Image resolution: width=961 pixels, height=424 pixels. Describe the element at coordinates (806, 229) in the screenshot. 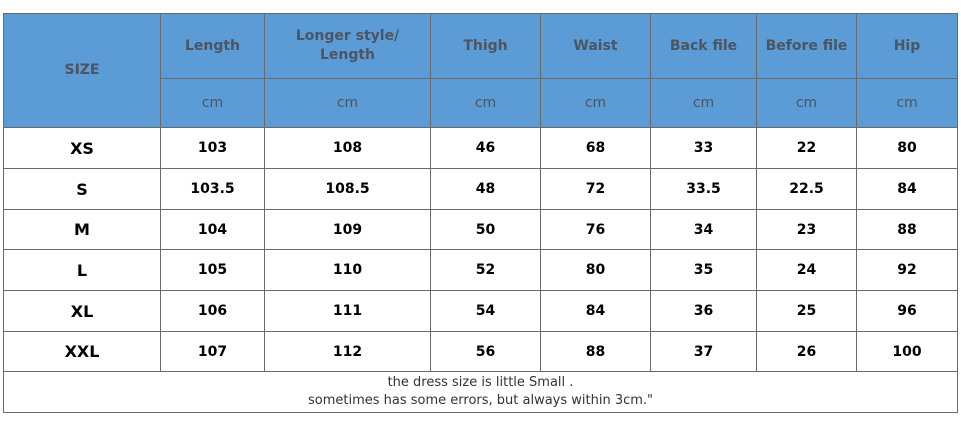

I see `value-cell: 23` at that location.